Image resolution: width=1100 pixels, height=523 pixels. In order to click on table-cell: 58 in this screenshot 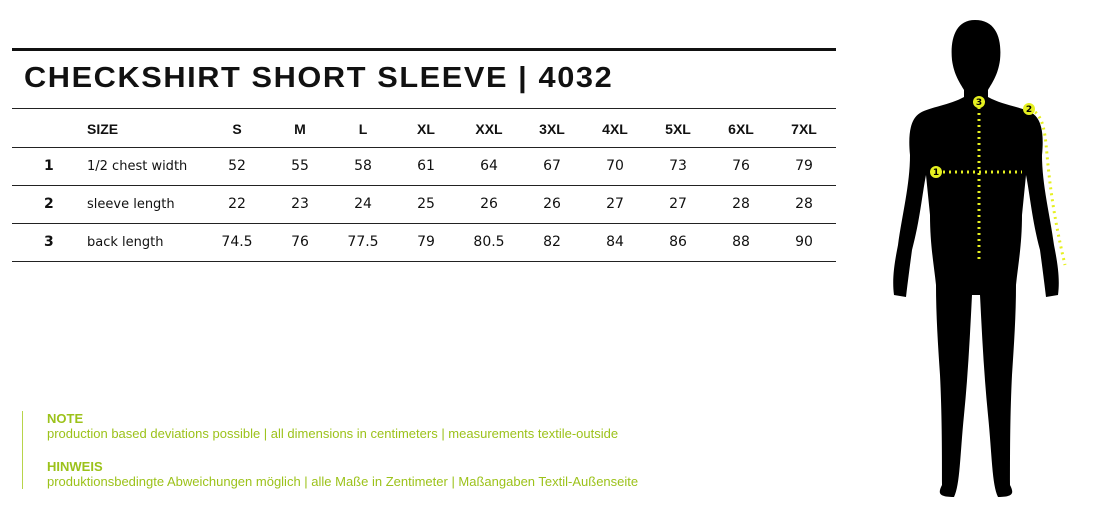, I will do `click(363, 166)`.